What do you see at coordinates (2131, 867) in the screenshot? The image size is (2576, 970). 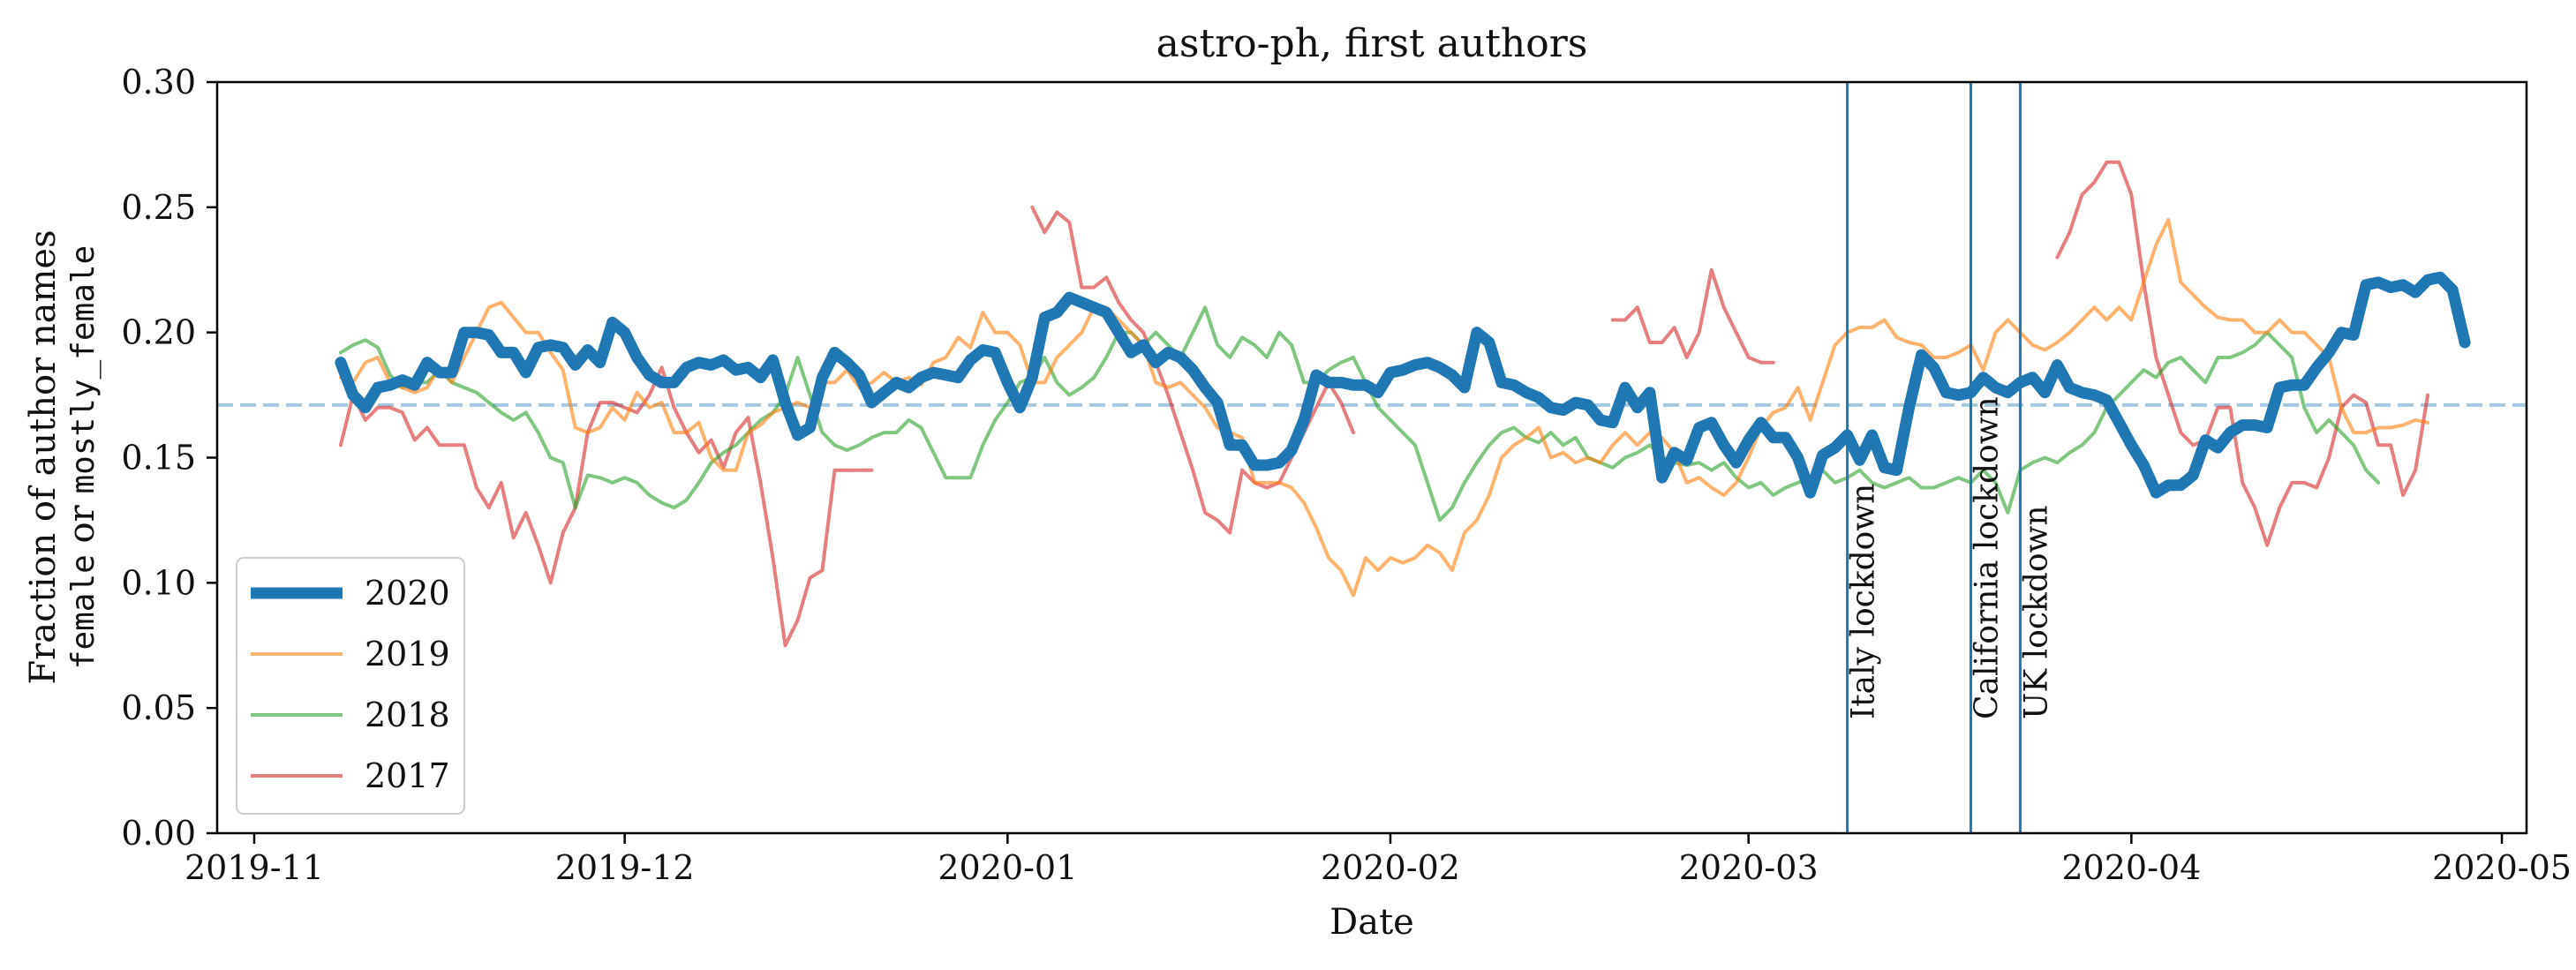 I see `x-tick-label-5: 2020-04` at bounding box center [2131, 867].